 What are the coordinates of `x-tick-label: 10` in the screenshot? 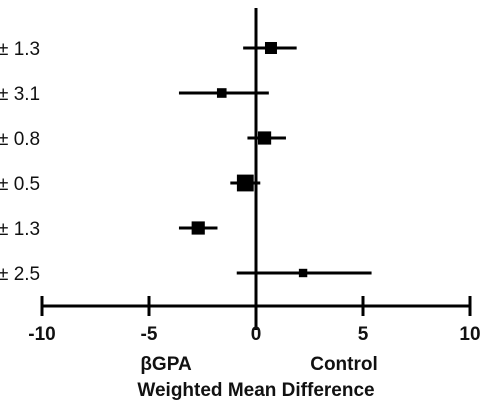 It's located at (469, 334).